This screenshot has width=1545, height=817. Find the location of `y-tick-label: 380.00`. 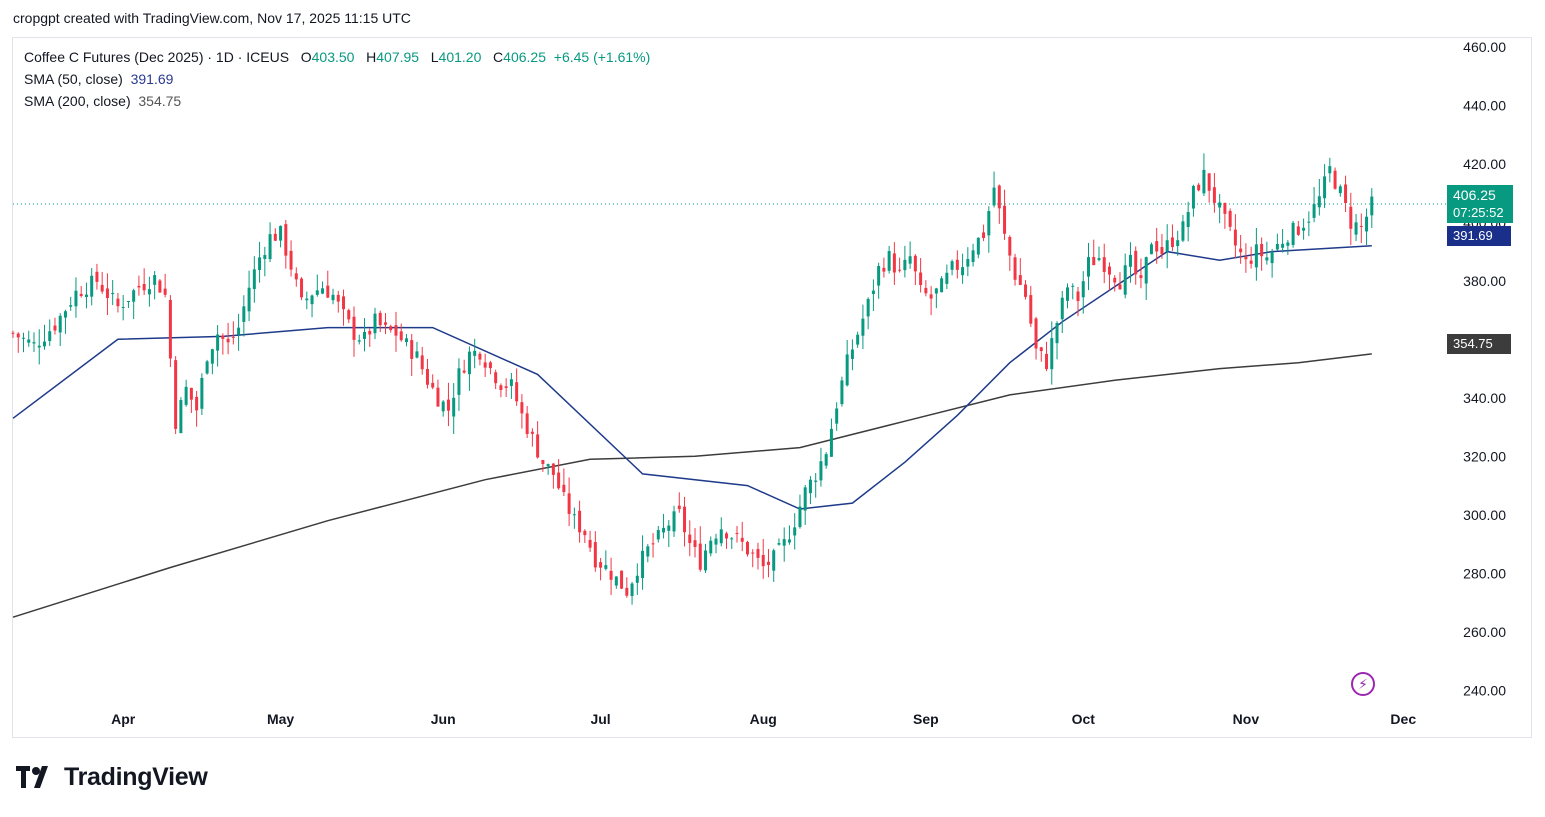

y-tick-label: 380.00 is located at coordinates (1484, 281).